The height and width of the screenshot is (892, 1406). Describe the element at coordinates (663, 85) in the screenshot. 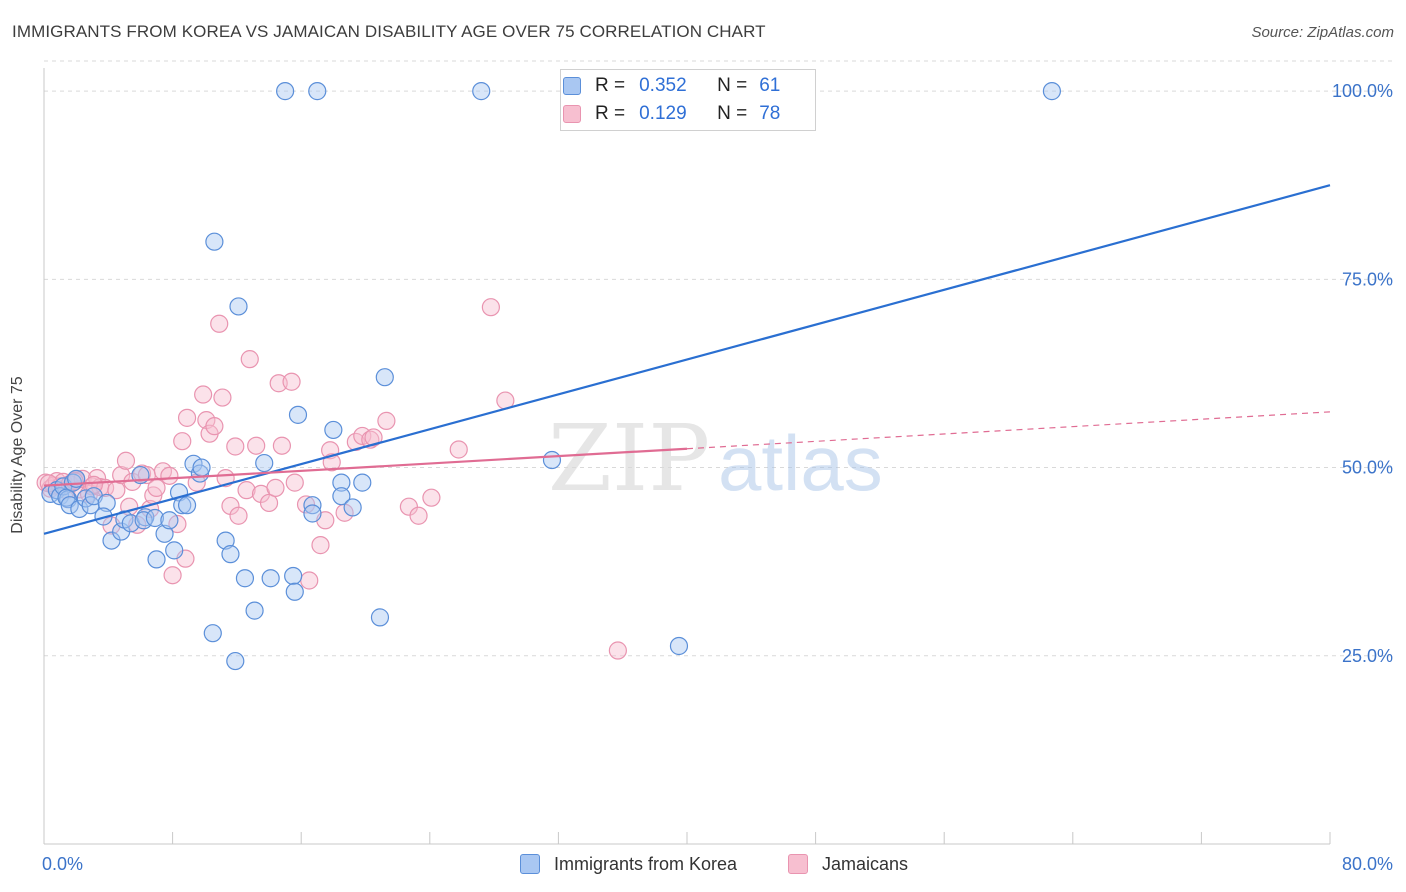

I see `legend-r-value: 0.352` at that location.